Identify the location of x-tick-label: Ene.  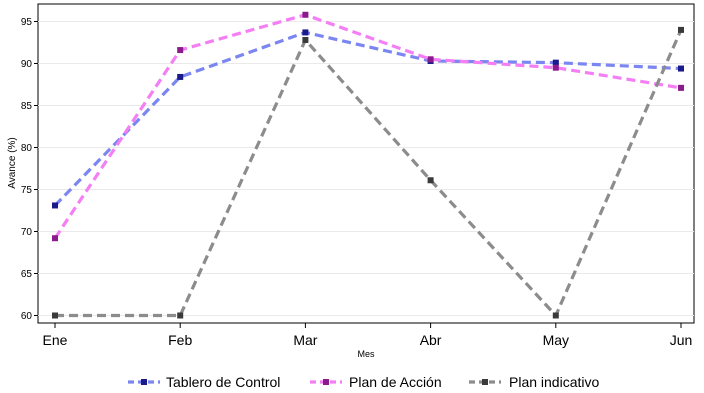
(55, 340).